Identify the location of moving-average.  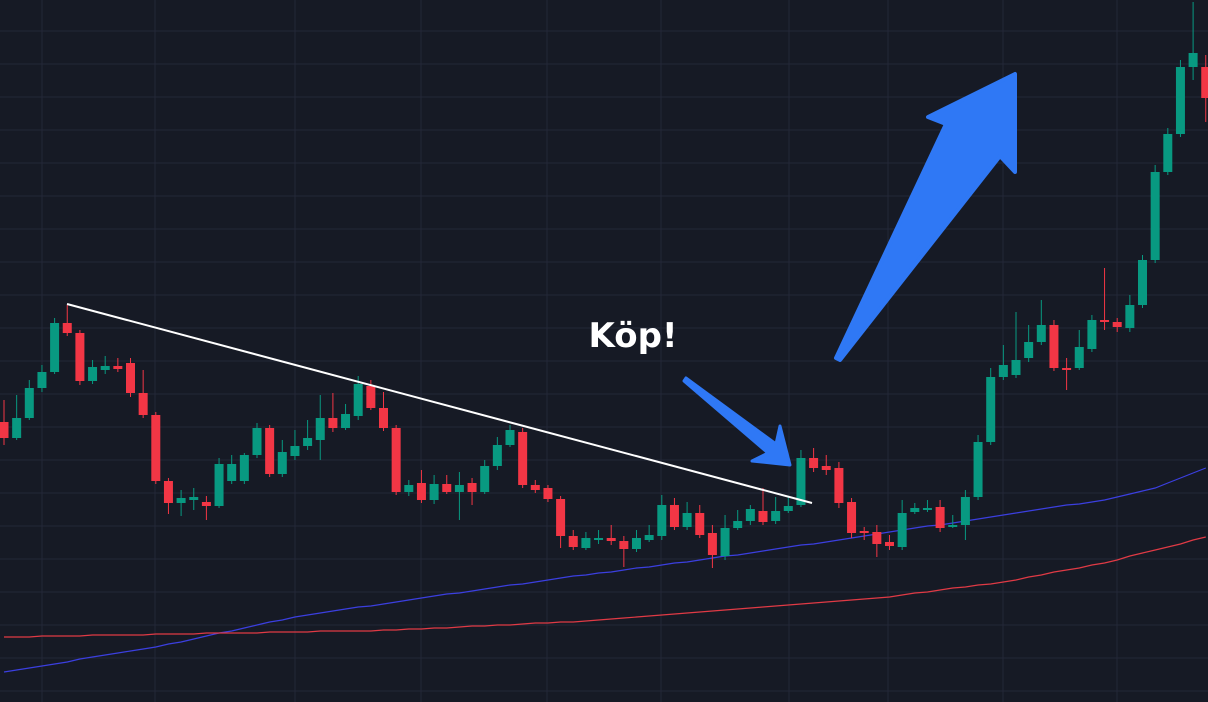
(605, 587).